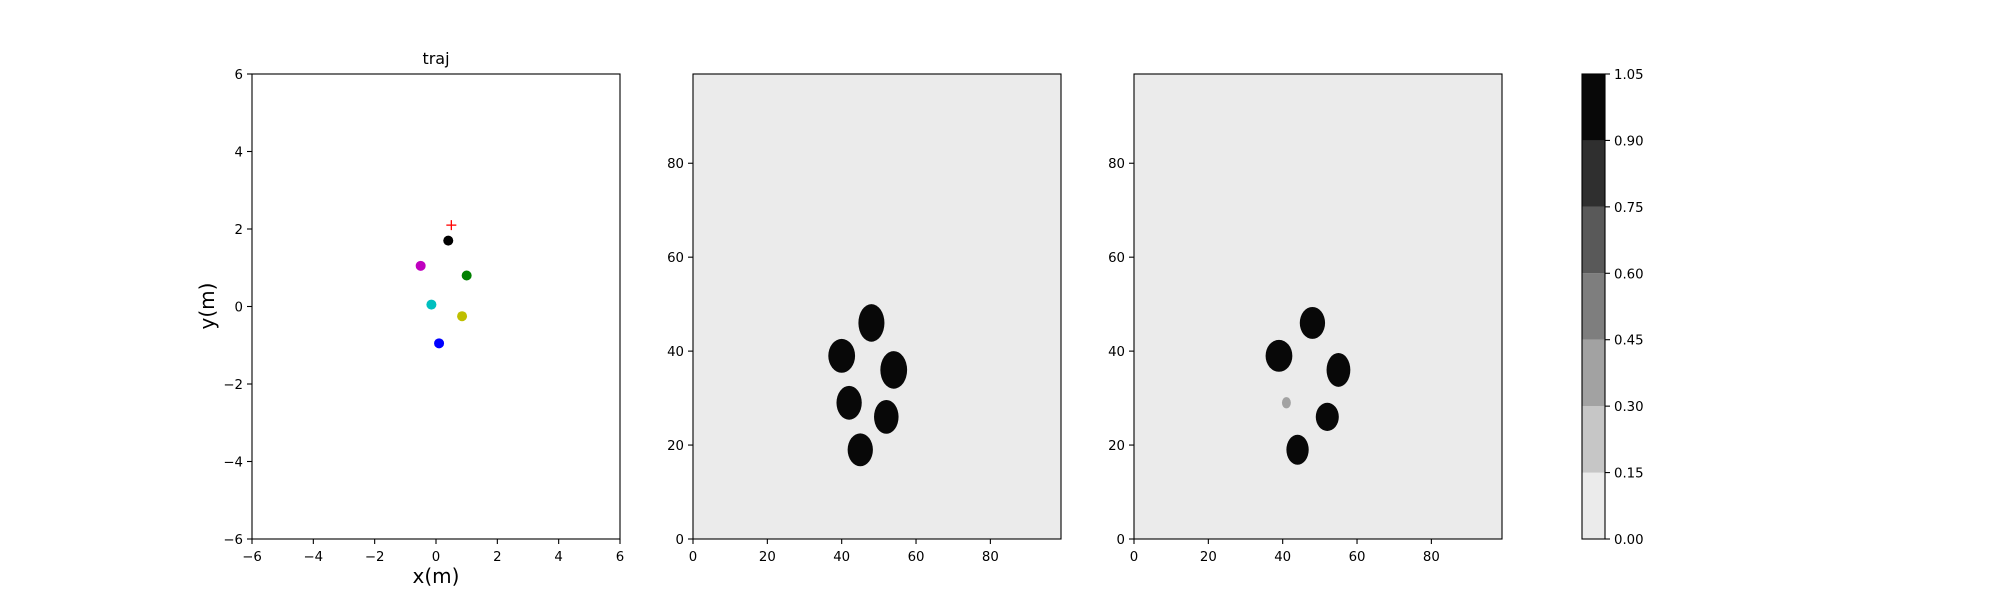 The height and width of the screenshot is (600, 2000). What do you see at coordinates (233, 385) in the screenshot?
I see `trajectory-y-tick-label: −2` at bounding box center [233, 385].